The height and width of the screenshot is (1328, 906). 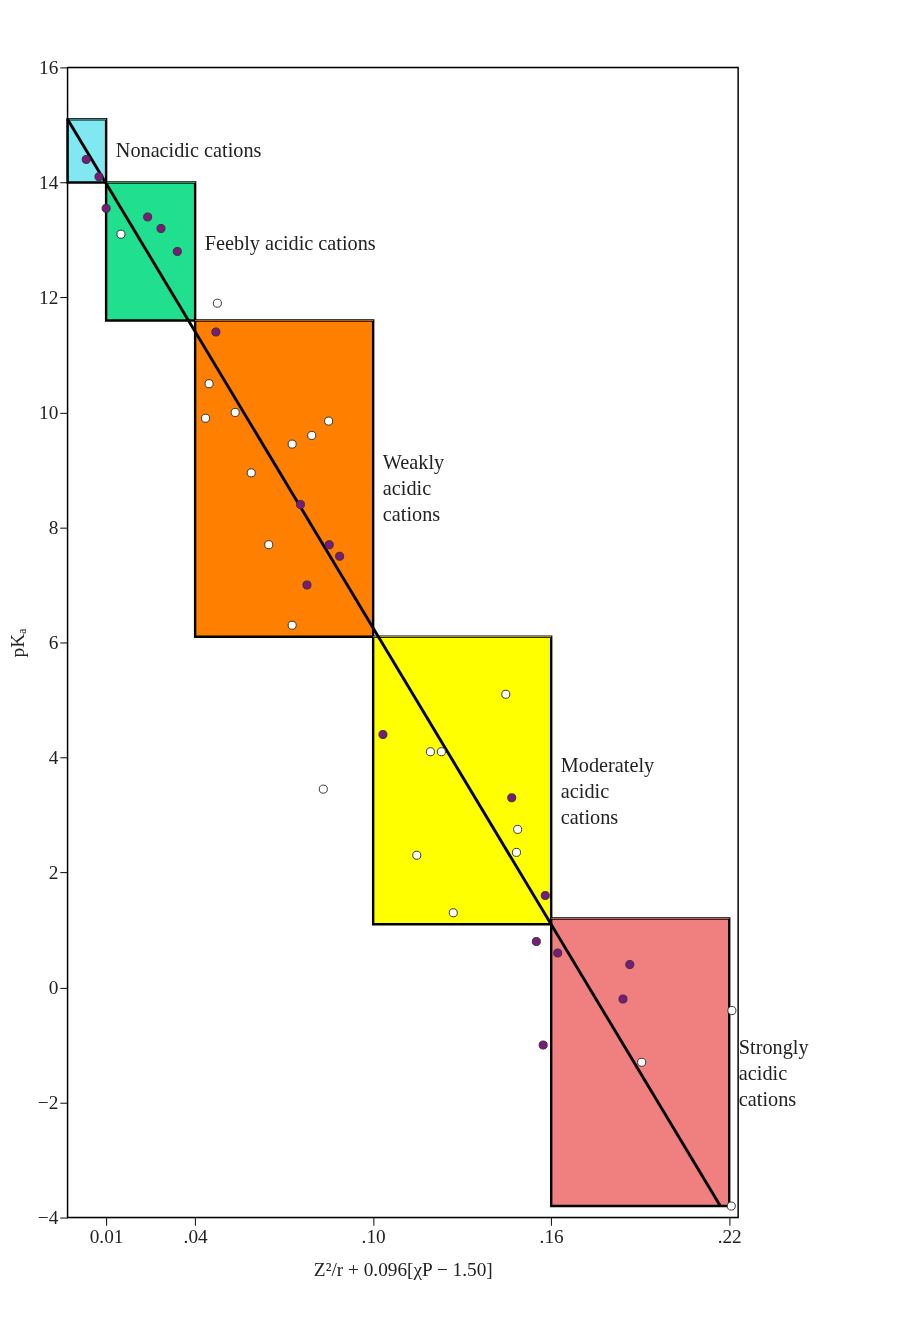 I want to click on y-tick-label: 10, so click(x=49, y=412).